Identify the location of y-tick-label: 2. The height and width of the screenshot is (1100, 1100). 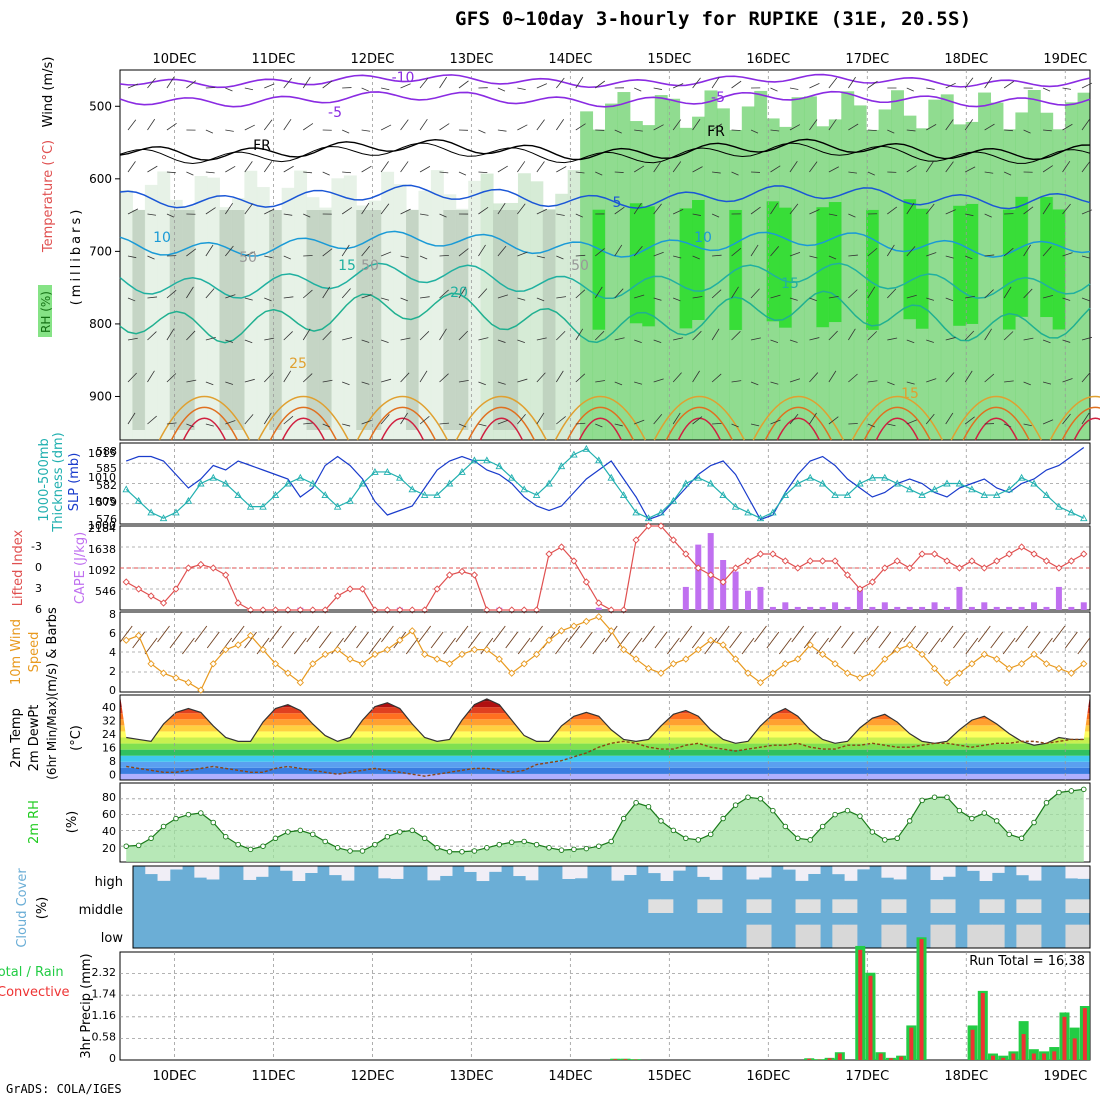
(112, 671).